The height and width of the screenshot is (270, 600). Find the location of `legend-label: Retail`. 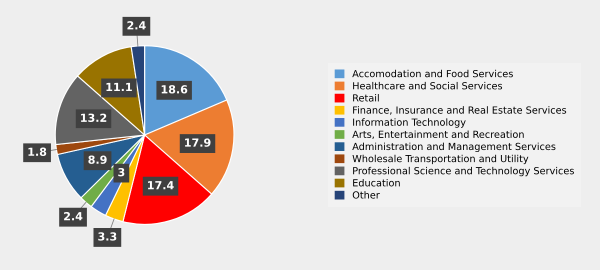

legend-label: Retail is located at coordinates (366, 98).